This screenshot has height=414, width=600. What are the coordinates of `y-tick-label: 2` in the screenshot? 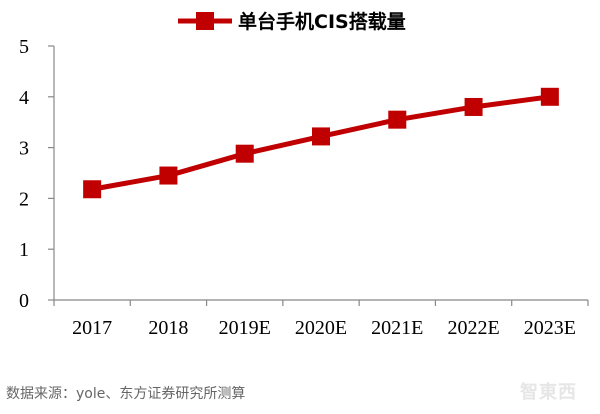 It's located at (24, 199).